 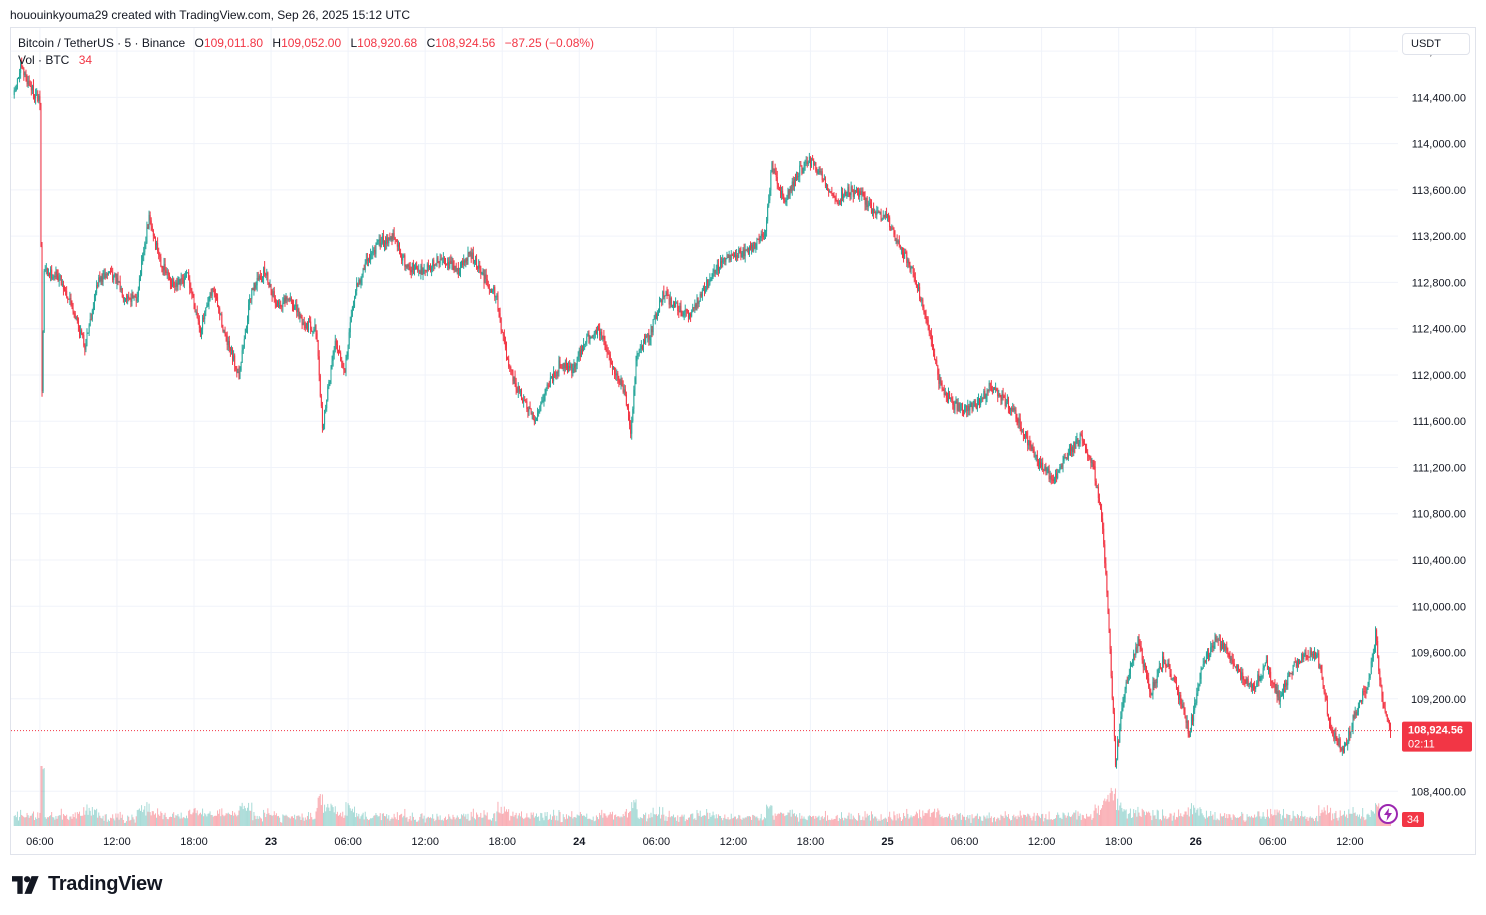 I want to click on currency-button: USDT, so click(x=1436, y=44).